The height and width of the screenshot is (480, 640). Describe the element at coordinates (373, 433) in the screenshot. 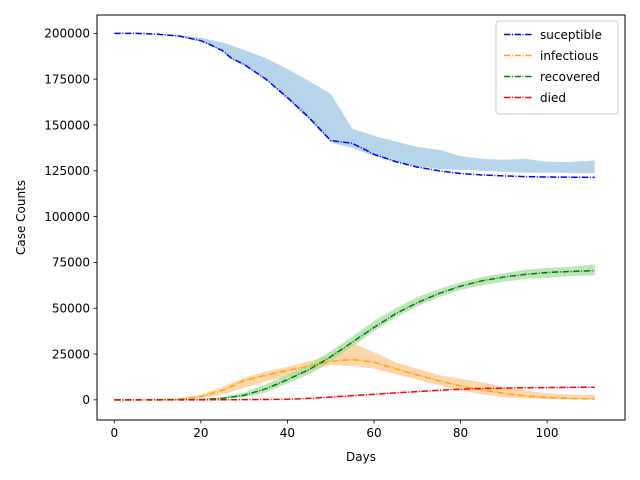

I see `x-tick-label: 60` at that location.